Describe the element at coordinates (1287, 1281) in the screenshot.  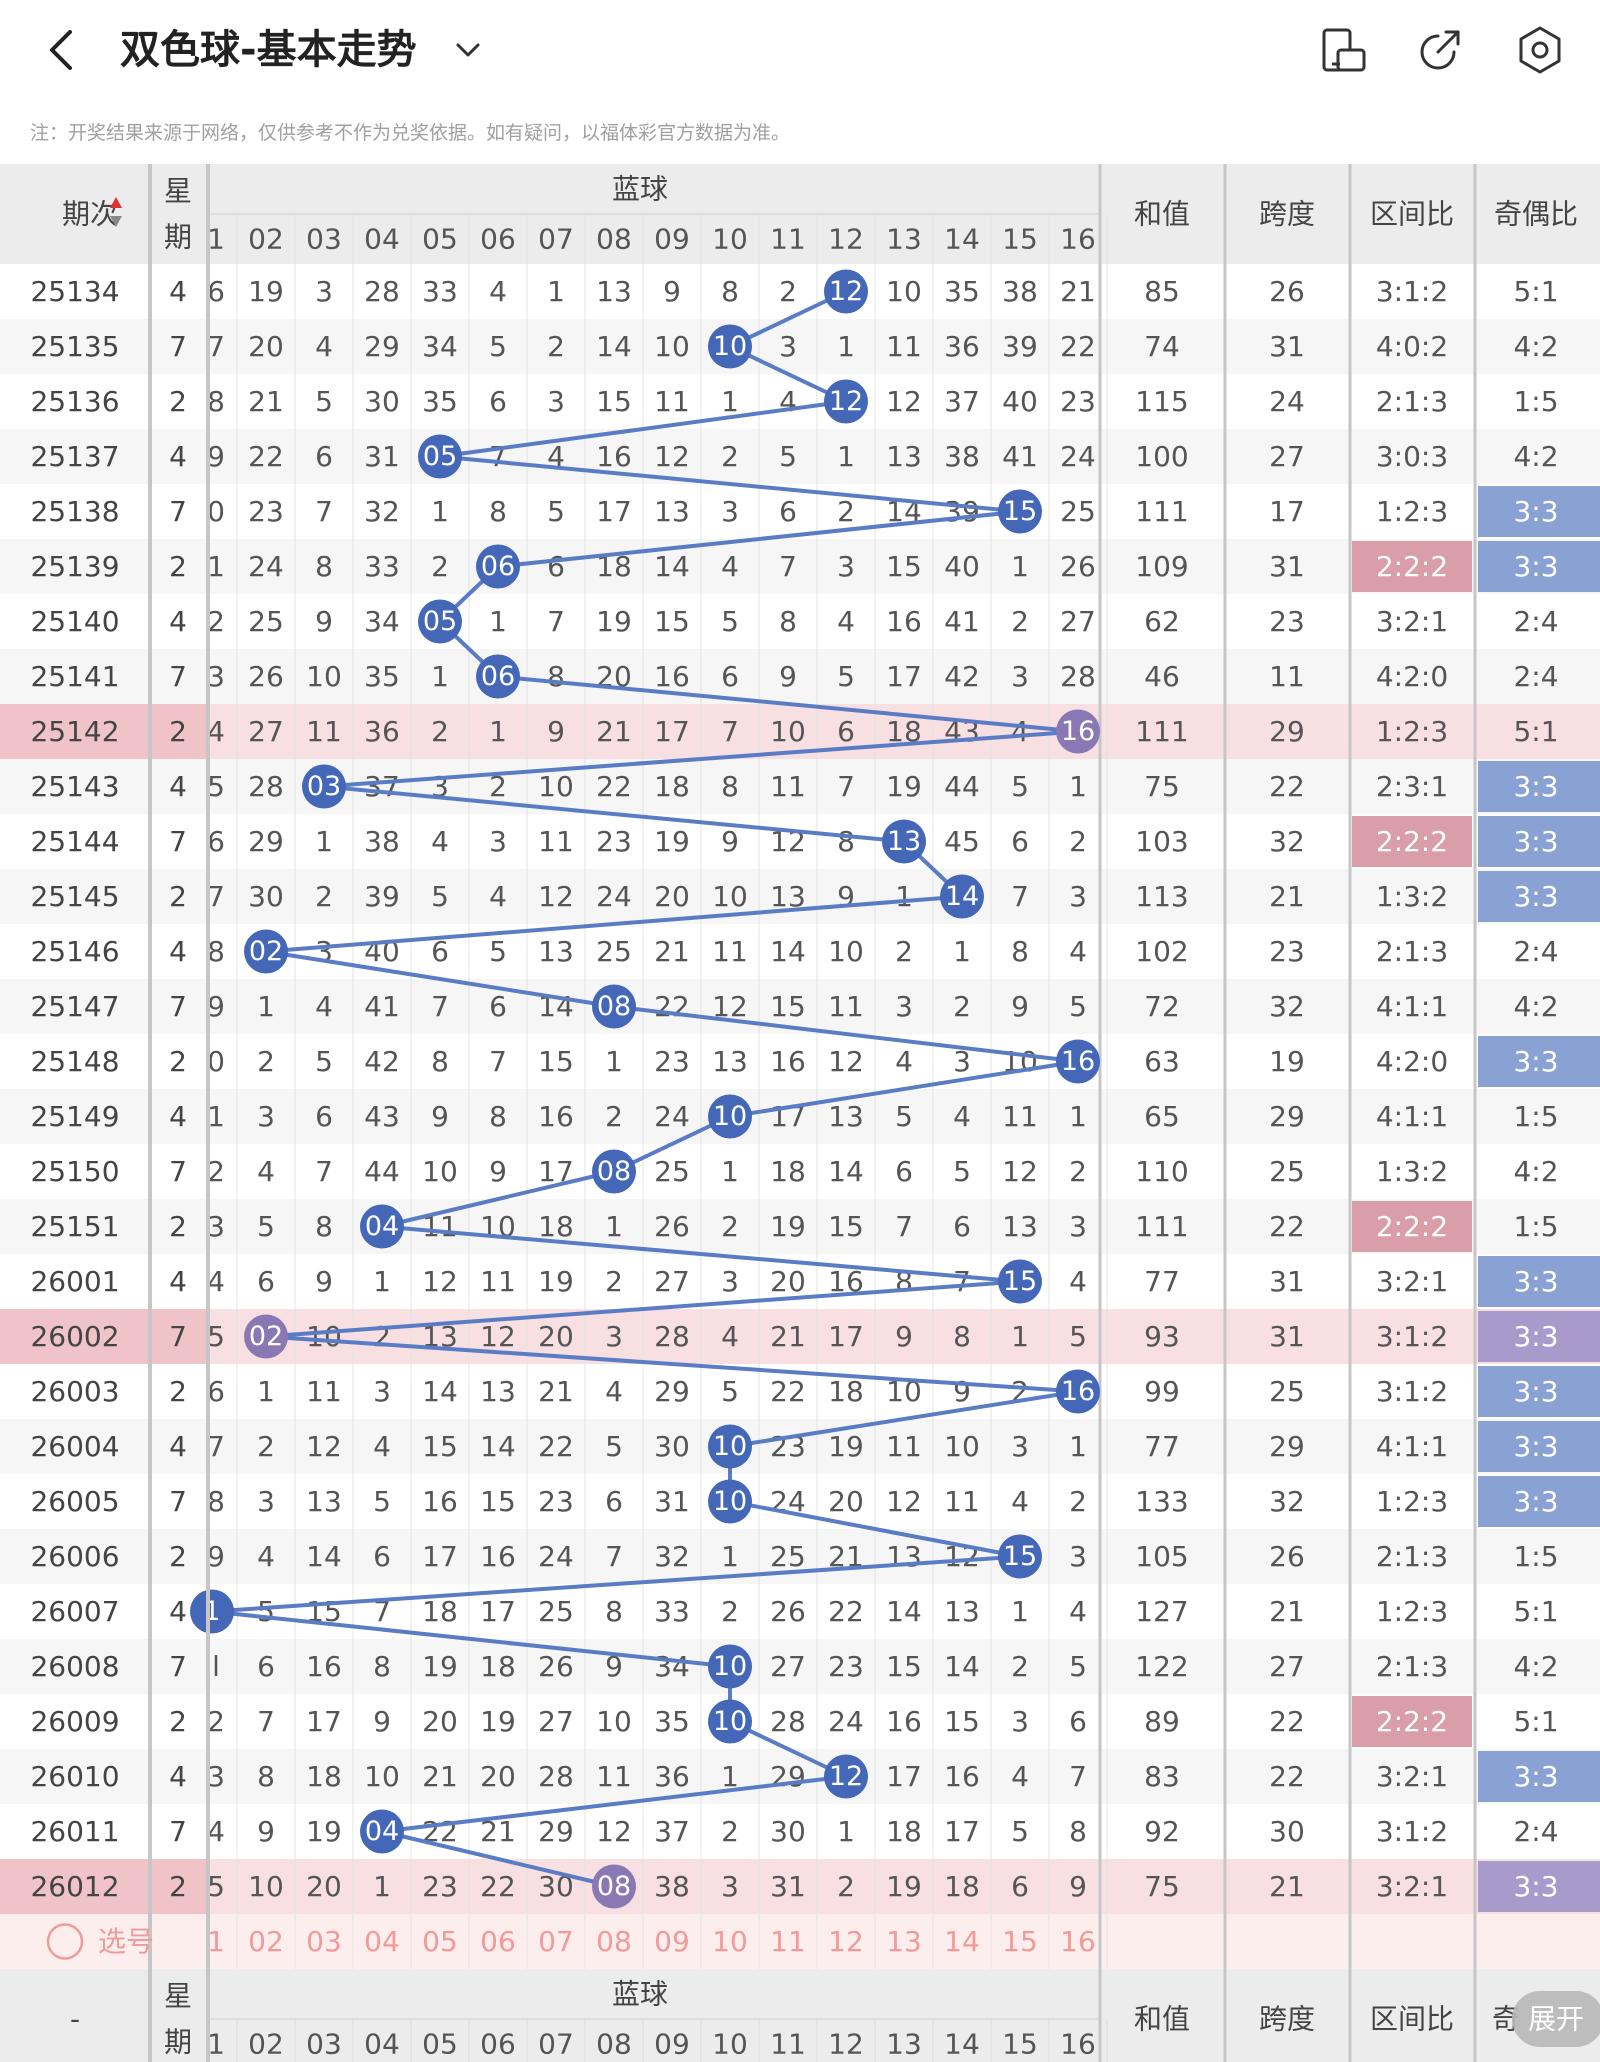
I see `span-cell: 31` at that location.